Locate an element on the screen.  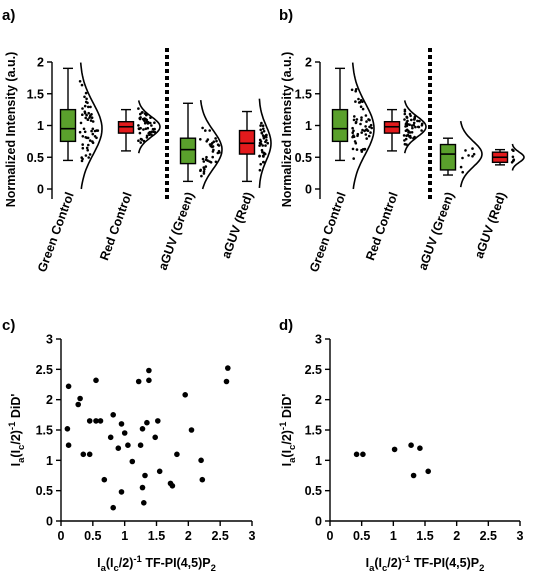
label-part: TF-PI(4,5)P is located at coordinates (444, 563).